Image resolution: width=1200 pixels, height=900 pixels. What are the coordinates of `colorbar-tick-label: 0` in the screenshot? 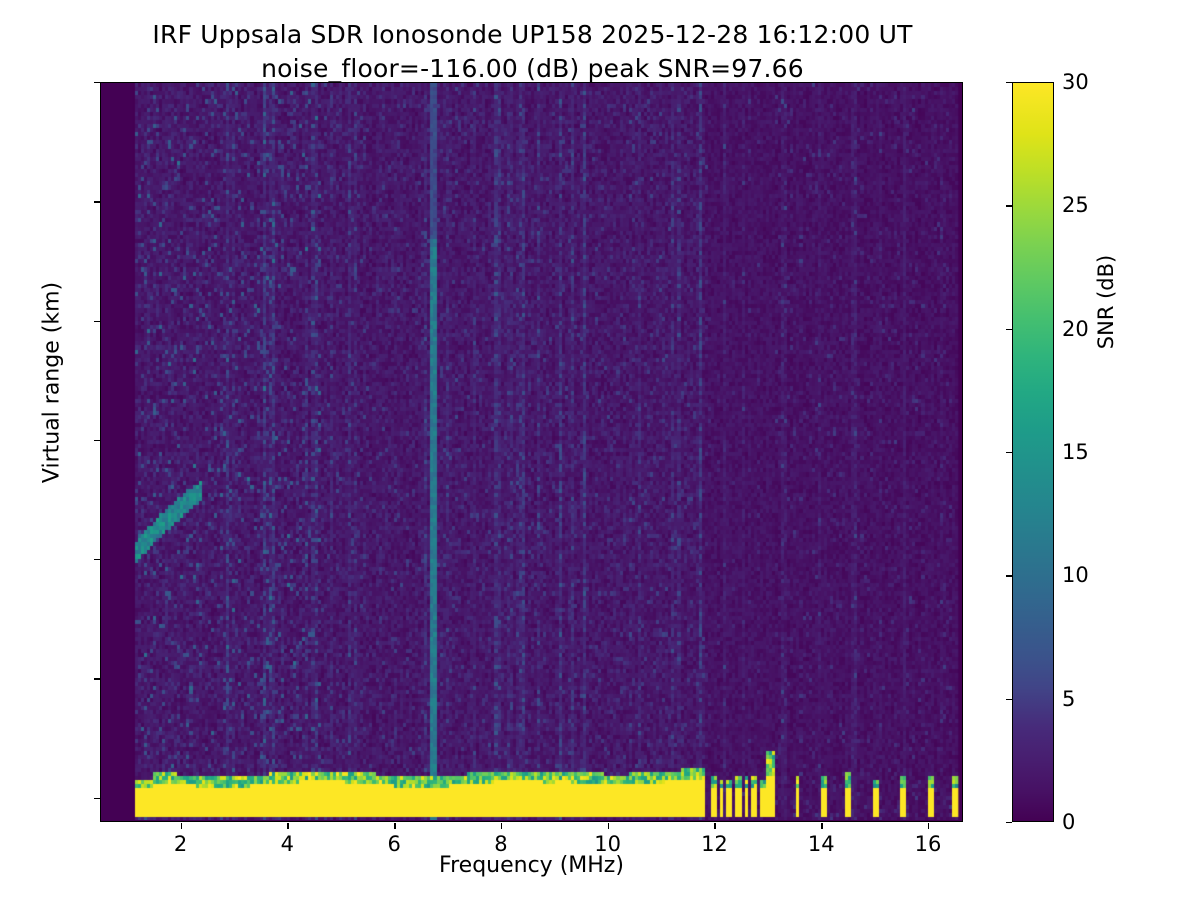 It's located at (1069, 822).